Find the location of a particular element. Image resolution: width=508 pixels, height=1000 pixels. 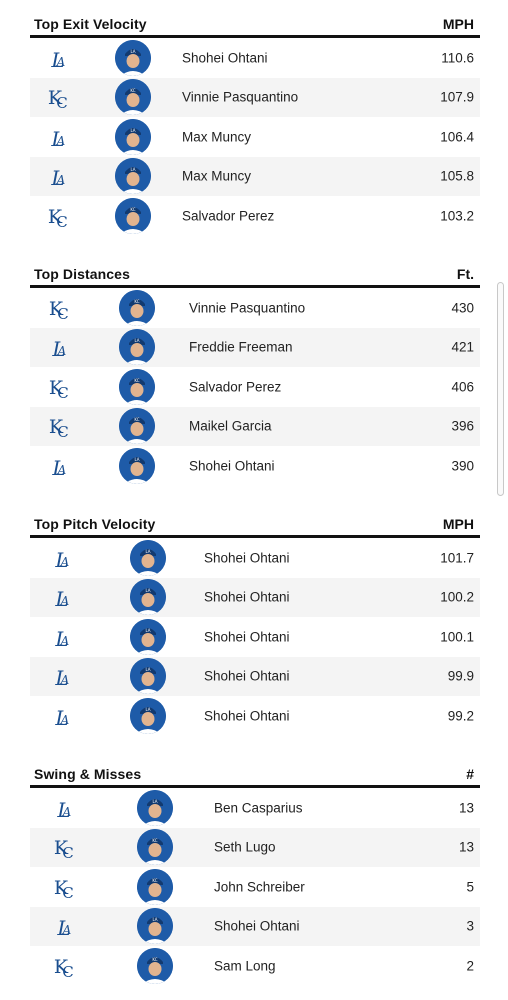

section-header: Swing & Misses # is located at coordinates (255, 770).